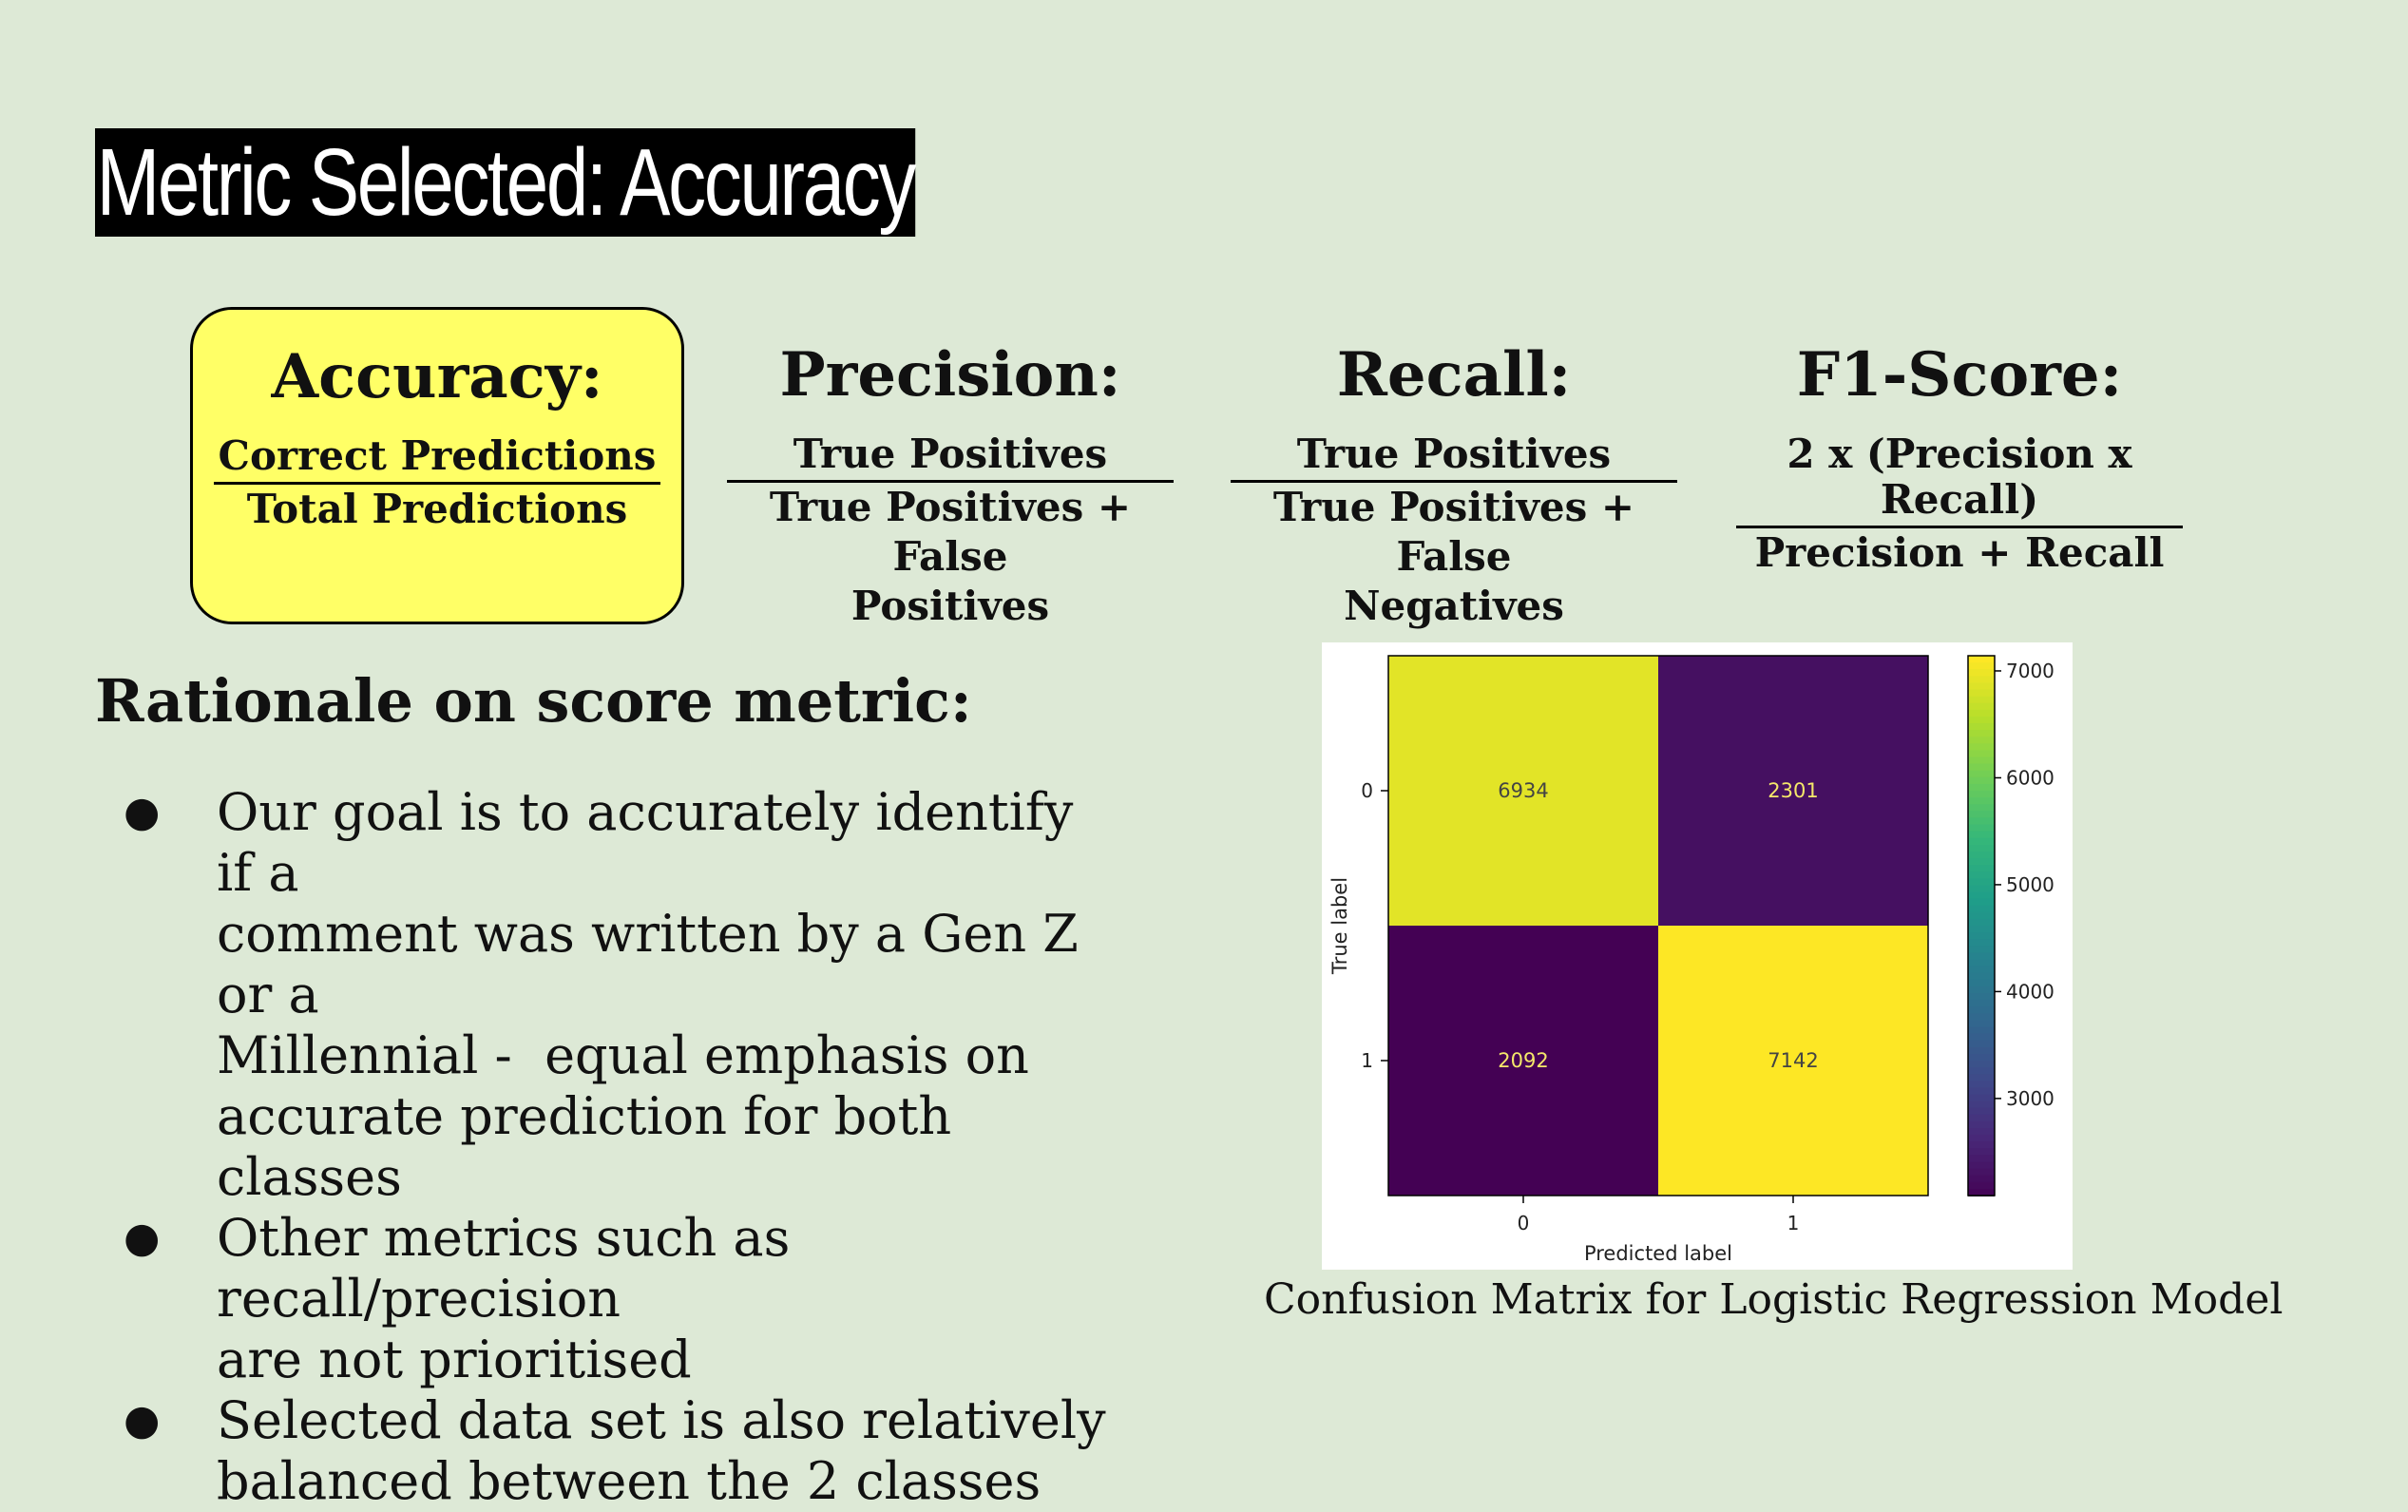  Describe the element at coordinates (950, 606) in the screenshot. I see `metric-denominator-cont: Positives` at that location.